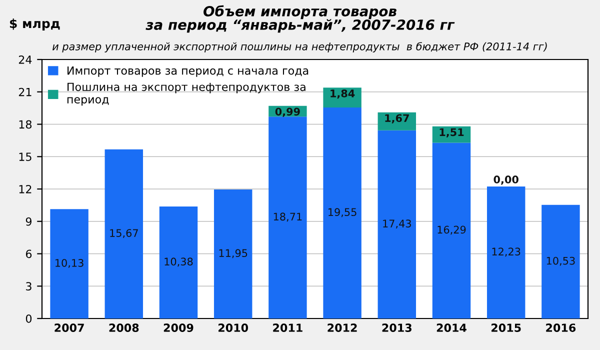  I want to click on chart-title: Объем импорта товаров за период “январь-май”, 2007-2016 гг, so click(300, 19).